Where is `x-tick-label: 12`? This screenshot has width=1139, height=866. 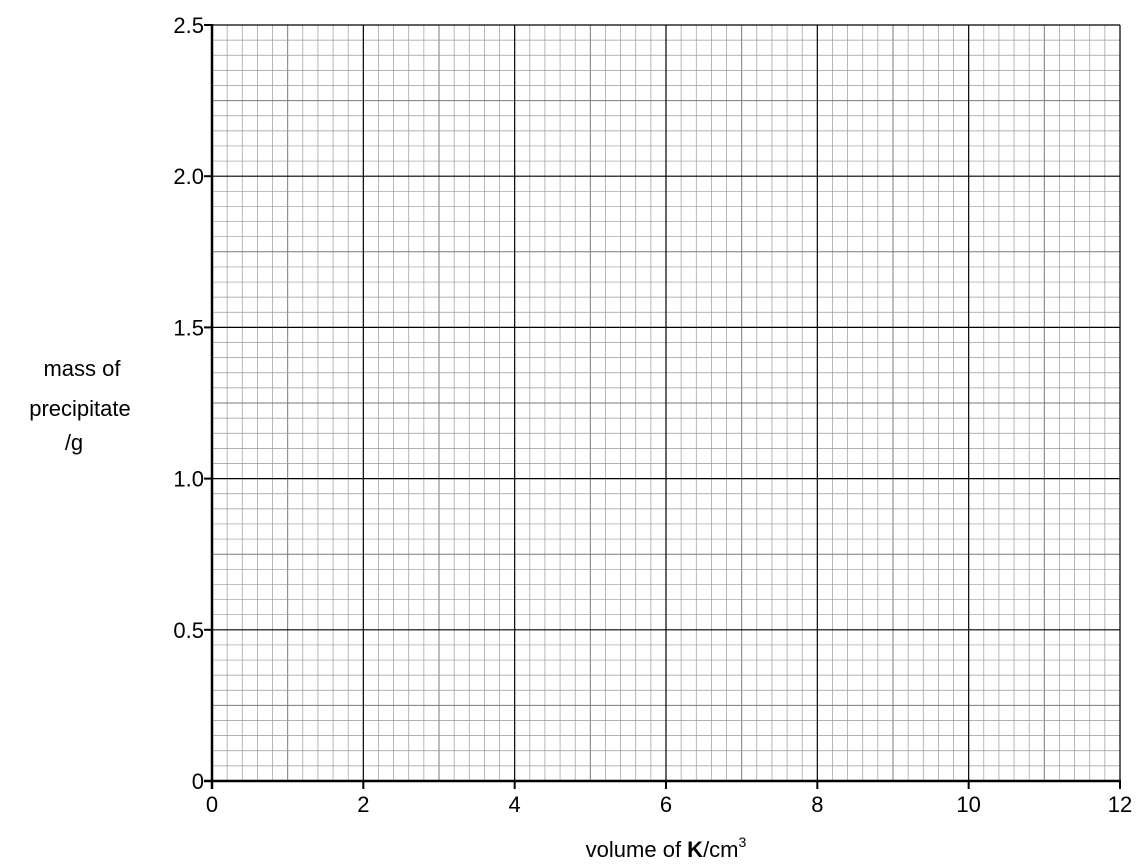
x-tick-label: 12 is located at coordinates (1120, 804).